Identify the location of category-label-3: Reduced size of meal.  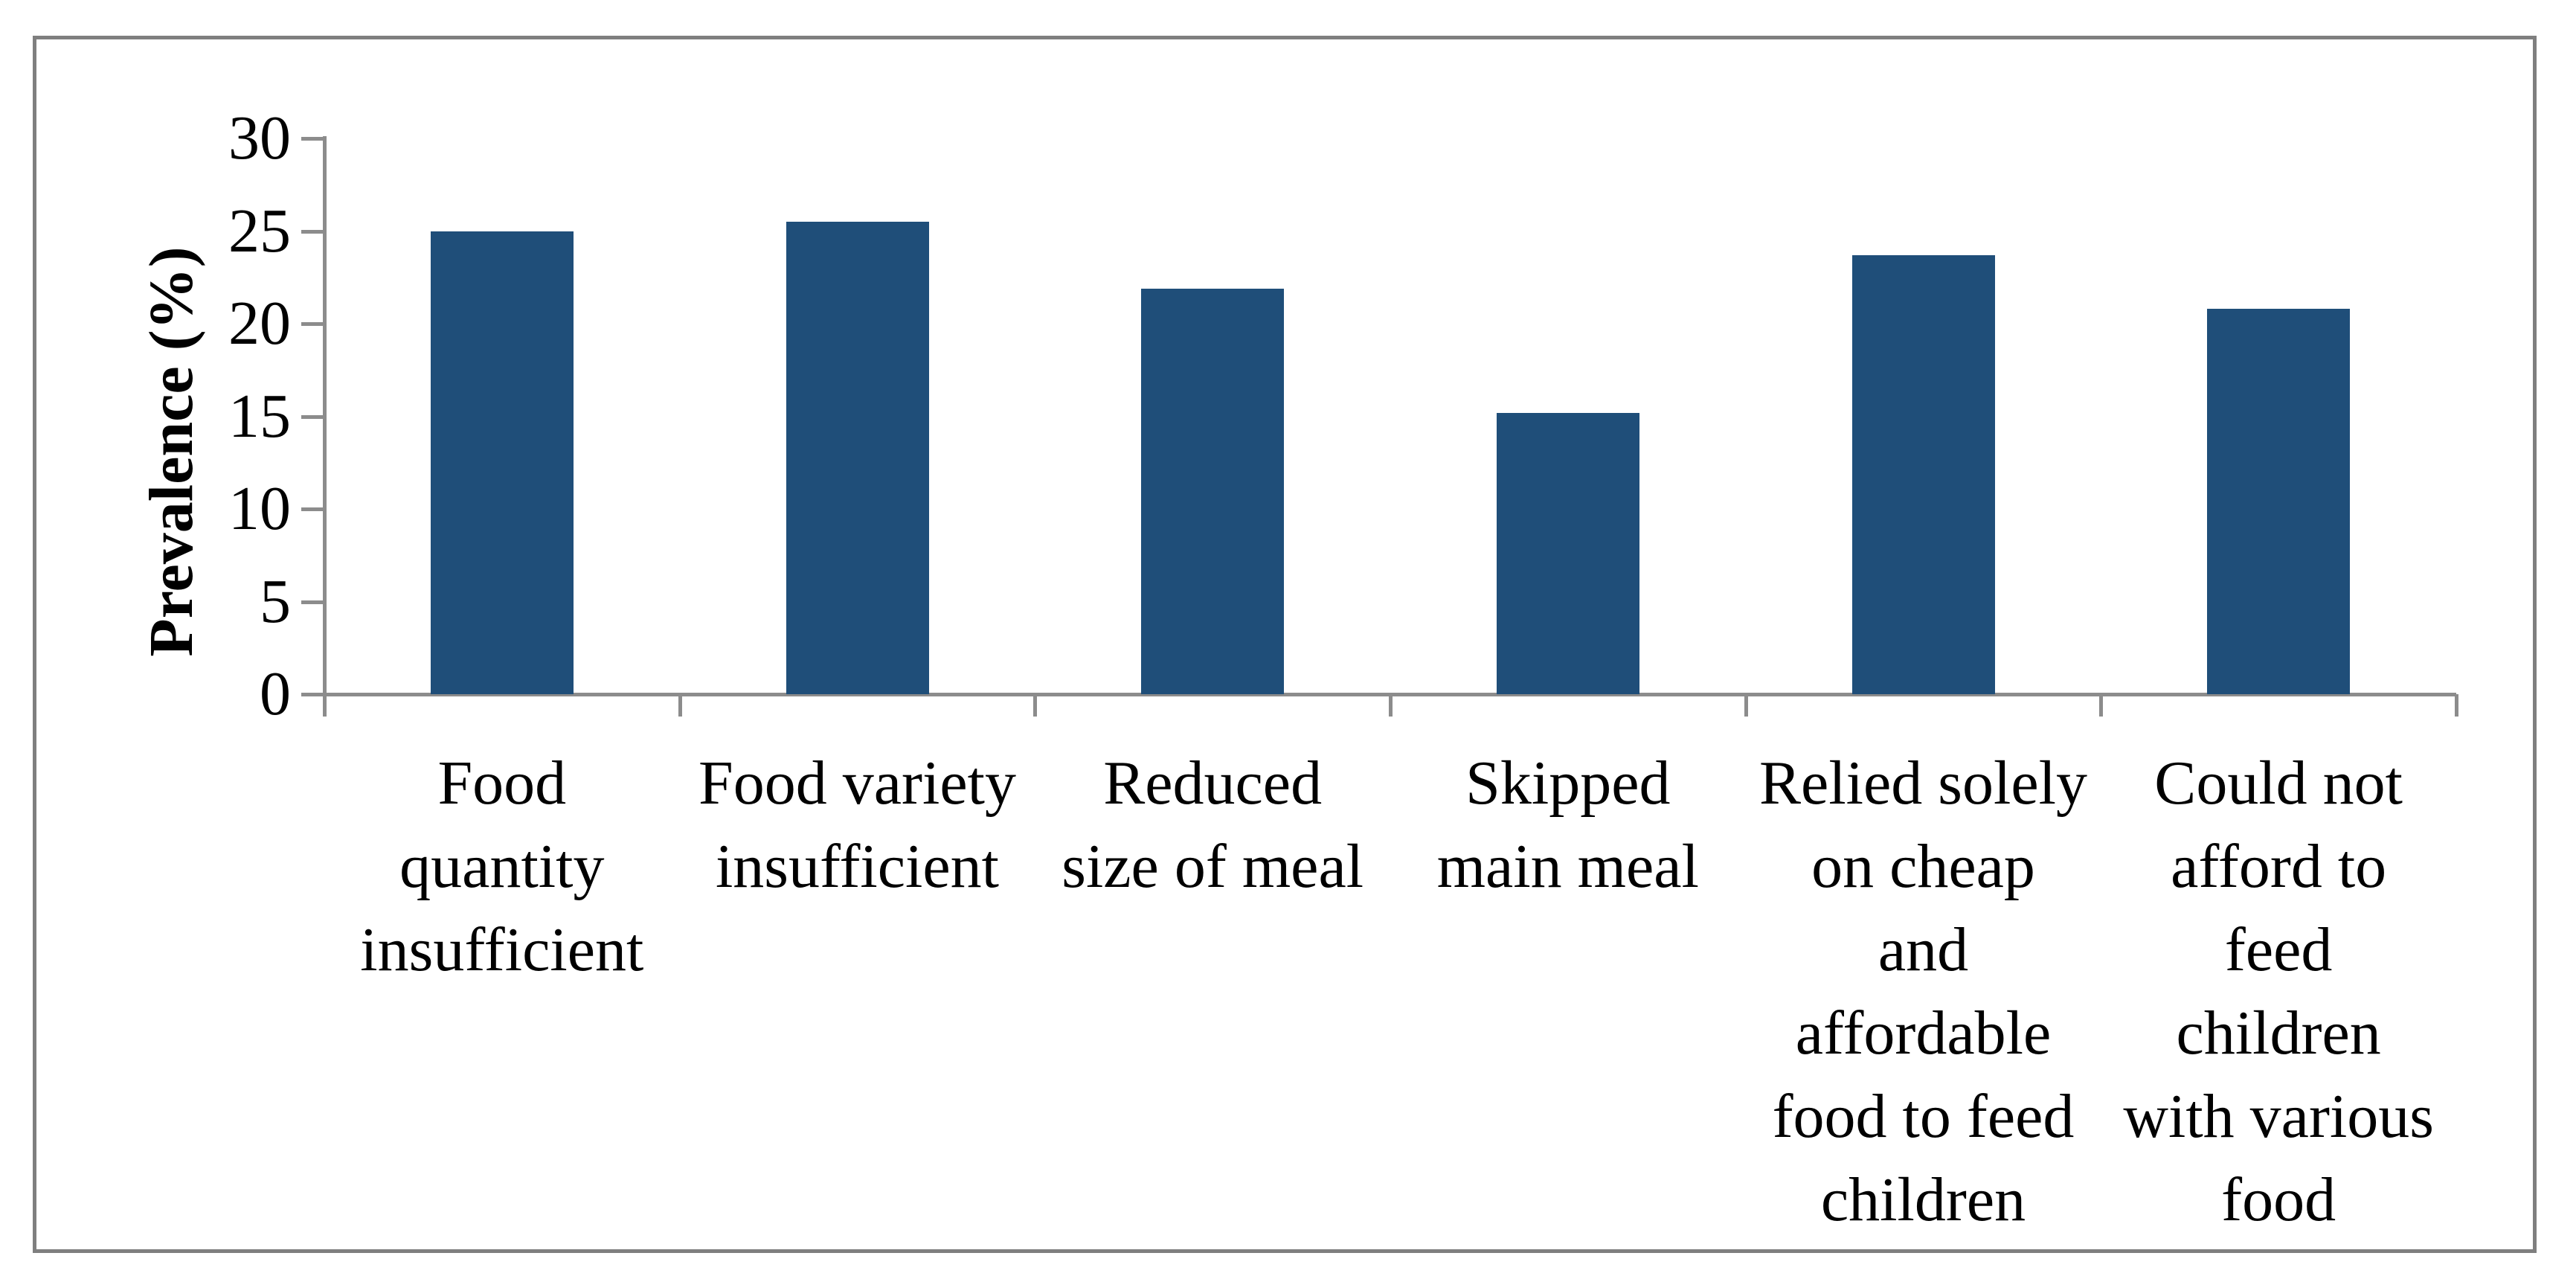
(1212, 825).